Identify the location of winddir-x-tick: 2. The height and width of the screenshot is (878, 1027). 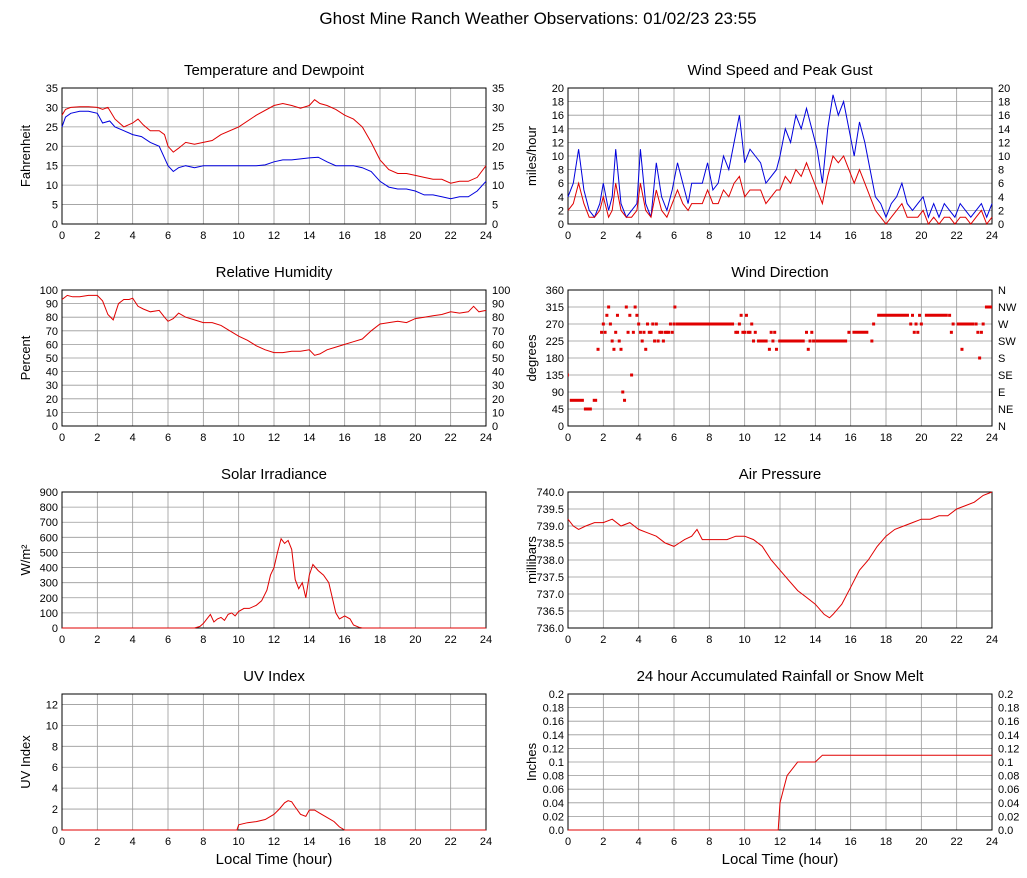
(603, 438).